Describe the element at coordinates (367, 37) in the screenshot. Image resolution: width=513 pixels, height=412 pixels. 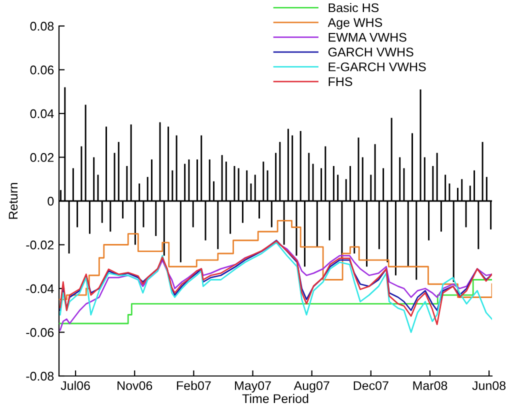
I see `legend-label: EWMA VWHS` at that location.